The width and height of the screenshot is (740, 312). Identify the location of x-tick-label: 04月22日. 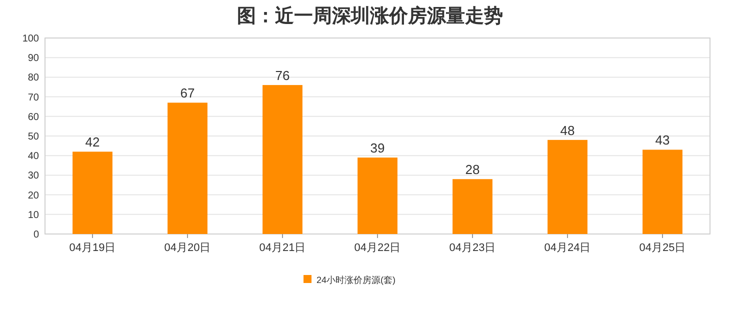
(377, 248).